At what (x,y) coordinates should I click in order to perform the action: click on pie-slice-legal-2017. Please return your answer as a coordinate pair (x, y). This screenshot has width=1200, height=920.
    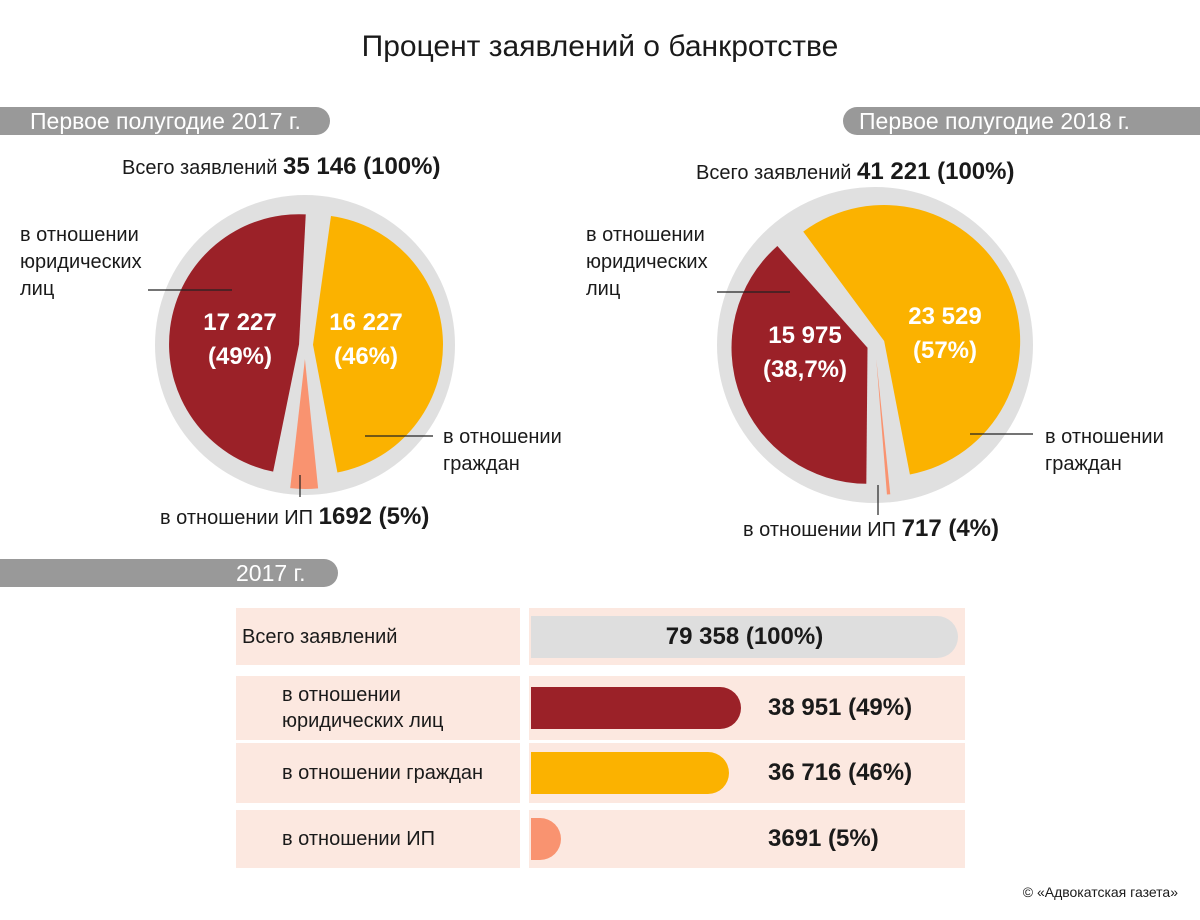
    Looking at the image, I should click on (237, 343).